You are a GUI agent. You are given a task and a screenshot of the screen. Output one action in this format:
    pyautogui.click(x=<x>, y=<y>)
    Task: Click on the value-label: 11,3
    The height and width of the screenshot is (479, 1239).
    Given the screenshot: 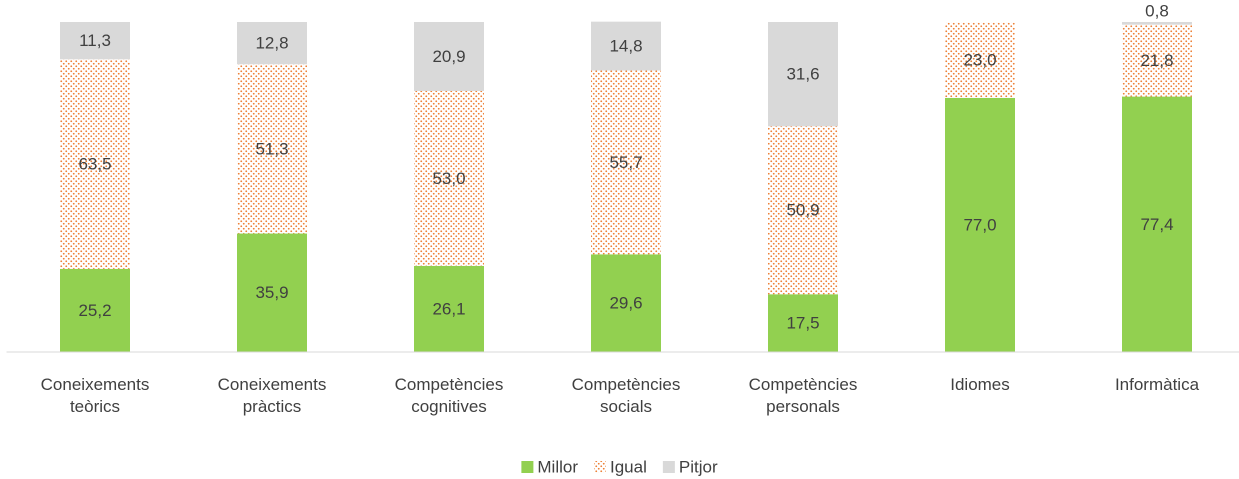 What is the action you would take?
    pyautogui.click(x=95, y=40)
    